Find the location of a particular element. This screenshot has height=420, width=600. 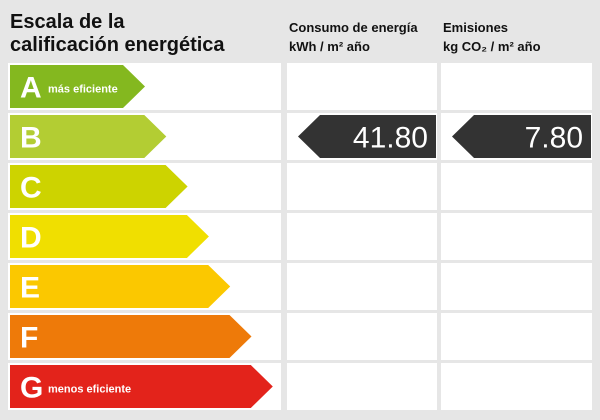

rating-letter: B is located at coordinates (31, 138).